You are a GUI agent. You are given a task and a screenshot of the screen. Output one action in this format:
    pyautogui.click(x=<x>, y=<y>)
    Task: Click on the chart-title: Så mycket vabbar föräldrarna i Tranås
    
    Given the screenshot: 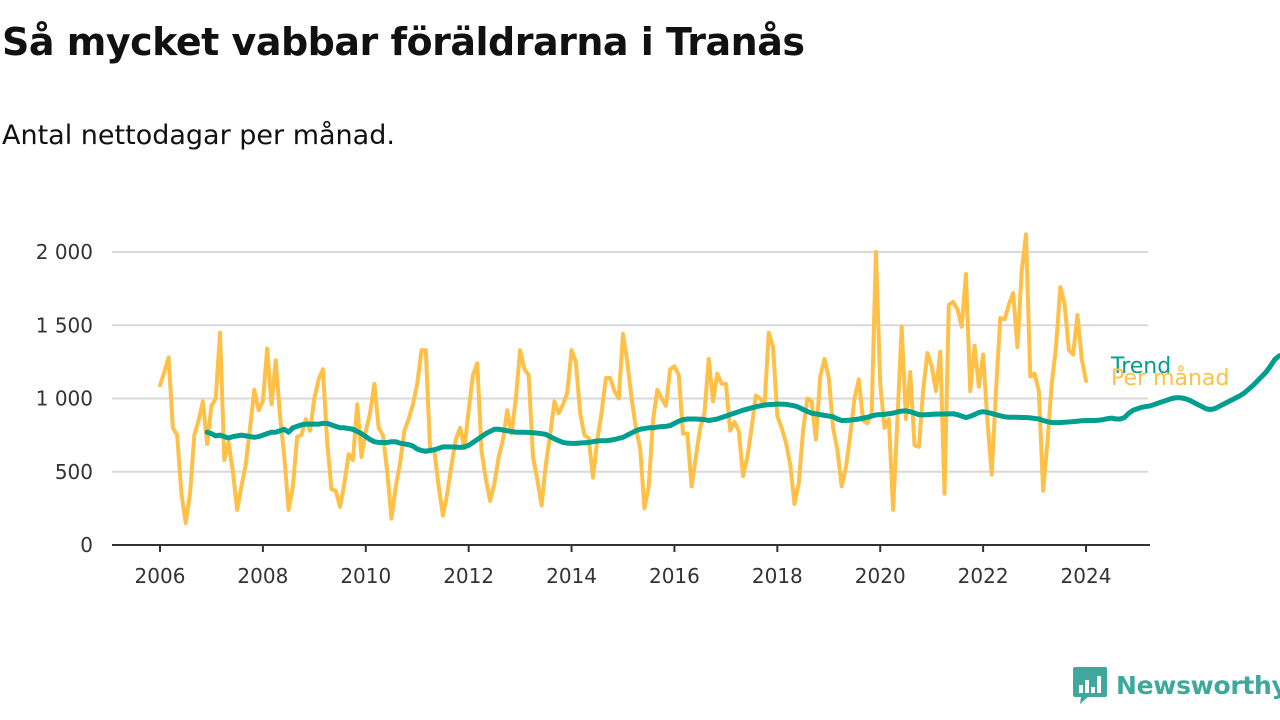 What is the action you would take?
    pyautogui.click(x=403, y=42)
    